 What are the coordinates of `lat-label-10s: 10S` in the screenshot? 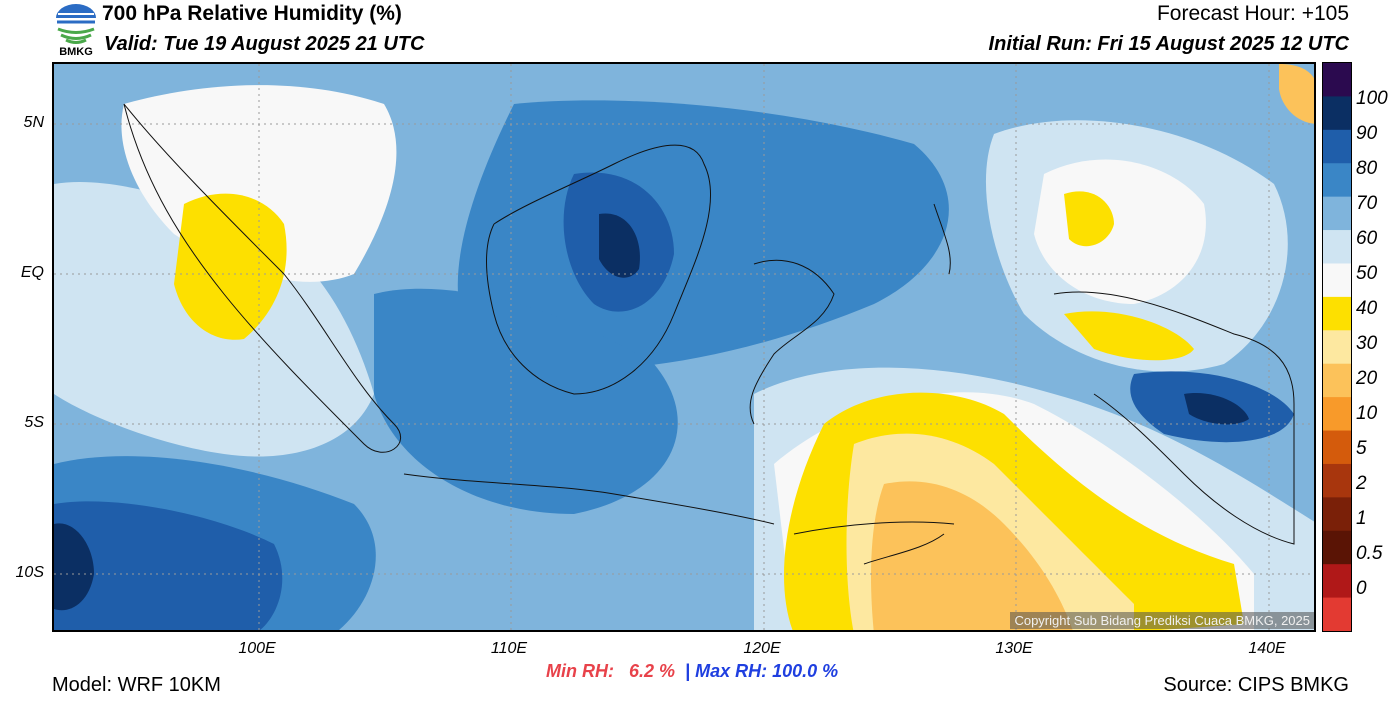 It's located at (29, 572).